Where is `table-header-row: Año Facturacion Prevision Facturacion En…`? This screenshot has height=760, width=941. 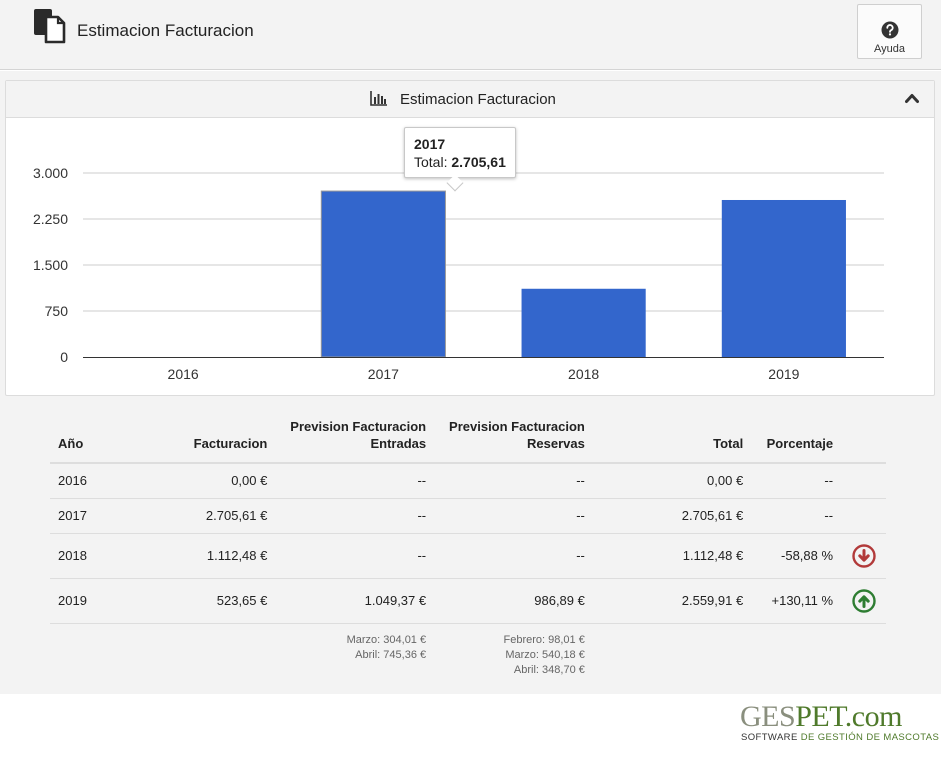
table-header-row: Año Facturacion Prevision Facturacion En… is located at coordinates (468, 437).